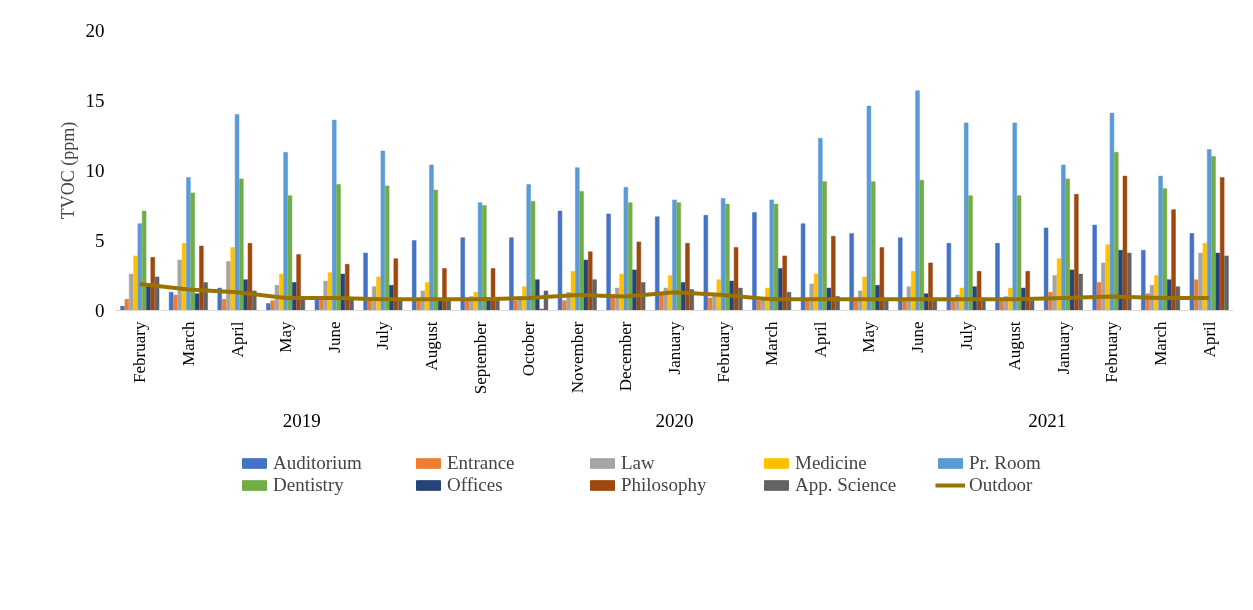 This screenshot has height=610, width=1253. Describe the element at coordinates (95, 30) in the screenshot. I see `y-tick-label: 20` at that location.